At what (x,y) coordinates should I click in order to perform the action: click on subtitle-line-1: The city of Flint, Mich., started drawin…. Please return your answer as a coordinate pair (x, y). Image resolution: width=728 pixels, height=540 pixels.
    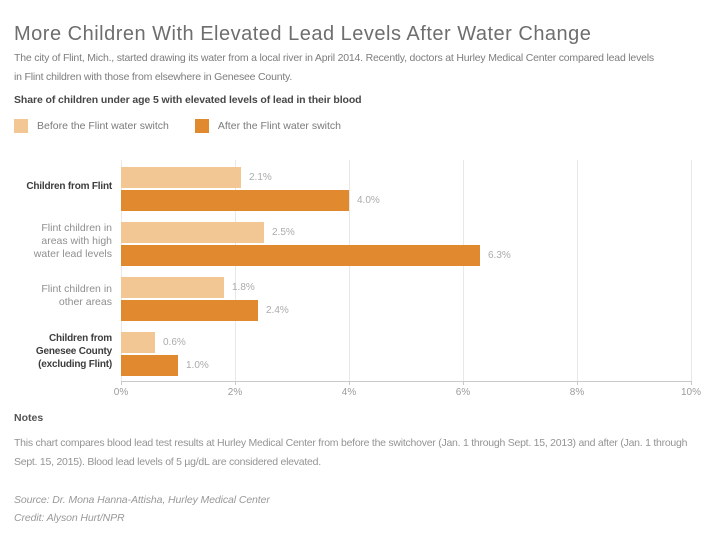
    Looking at the image, I should click on (334, 57).